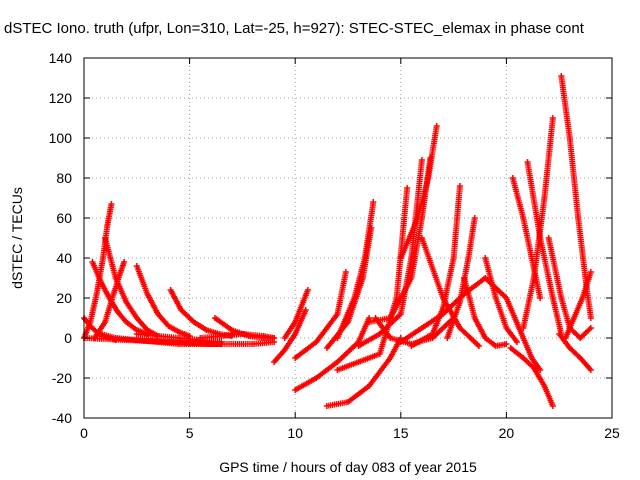 This screenshot has height=480, width=640. Describe the element at coordinates (64, 258) in the screenshot. I see `y-tick-label: 40` at that location.